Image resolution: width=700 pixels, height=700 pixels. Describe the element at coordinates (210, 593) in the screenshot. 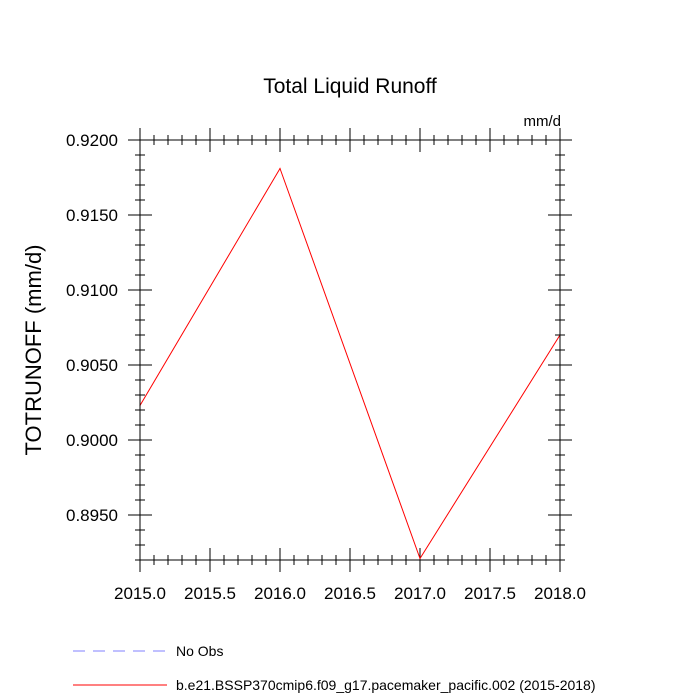

I see `x-tick-label: 2015.5` at that location.